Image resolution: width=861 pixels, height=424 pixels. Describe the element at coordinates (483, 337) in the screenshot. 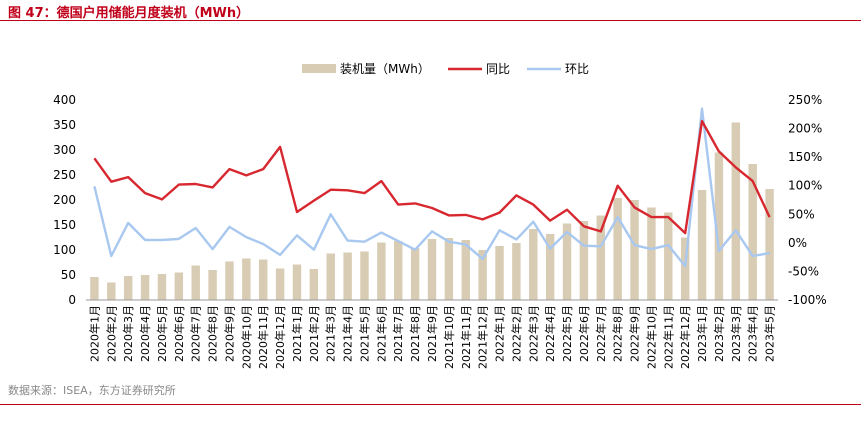

I see `x-tick-label: 2021年12月` at that location.